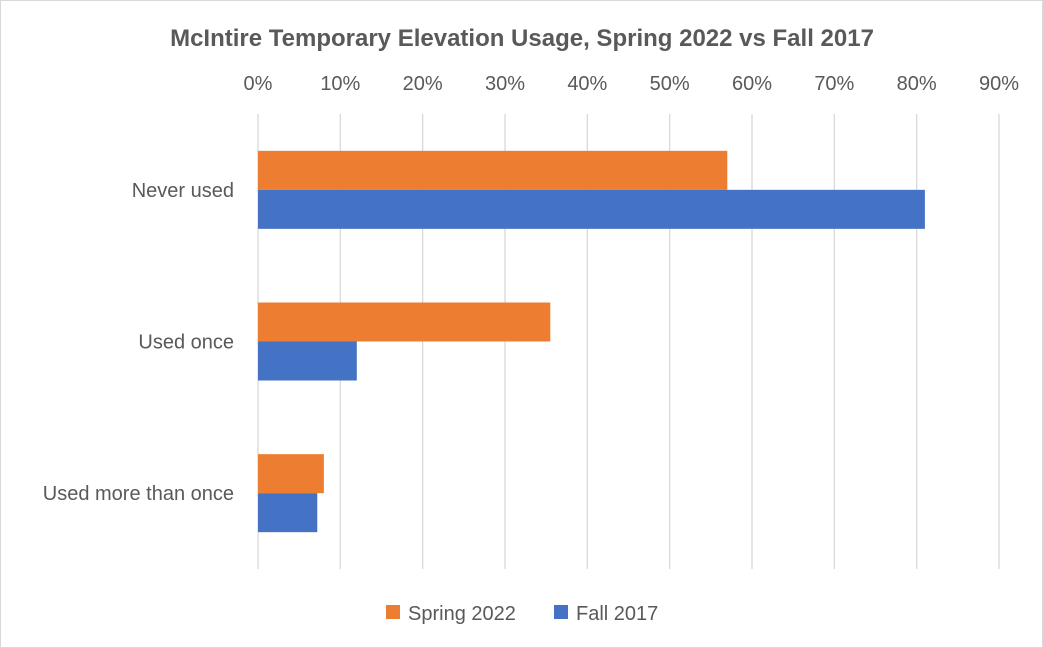 The height and width of the screenshot is (648, 1043). I want to click on x-tick-label: 90%, so click(999, 84).